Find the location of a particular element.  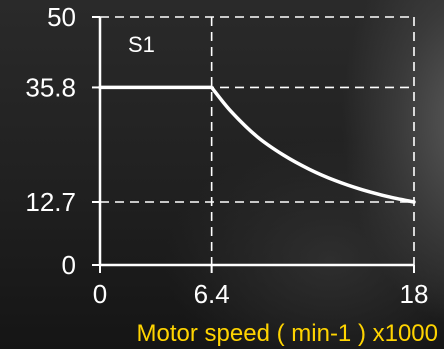

y-tick-label-12-7: 12.7 is located at coordinates (50, 202).